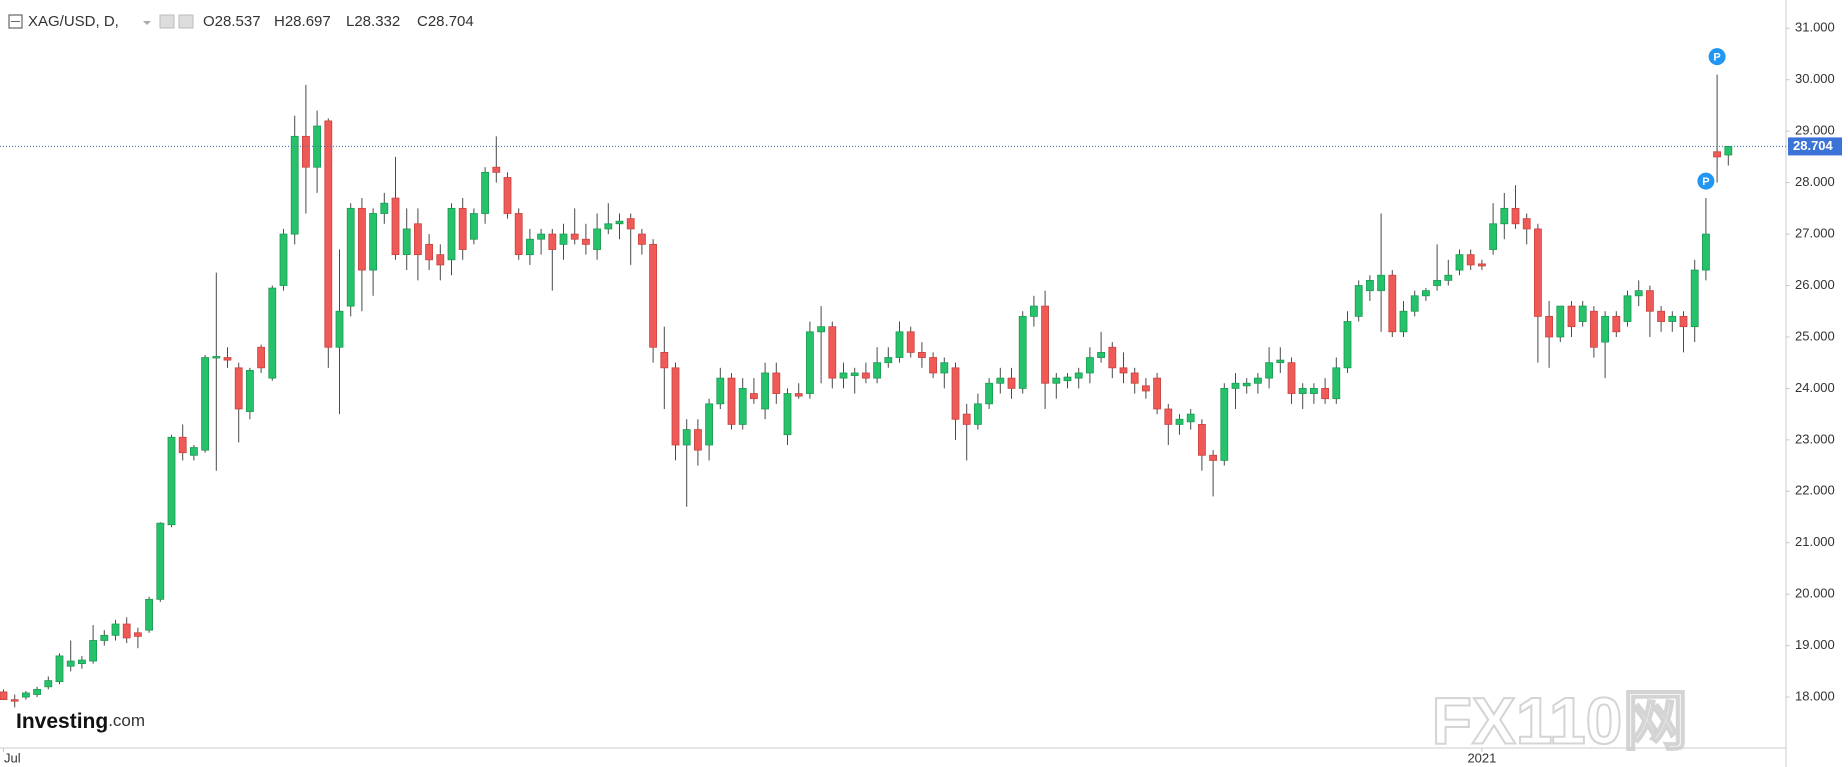  Describe the element at coordinates (377, 21) in the screenshot. I see `ohlc-value: 28.332` at that location.